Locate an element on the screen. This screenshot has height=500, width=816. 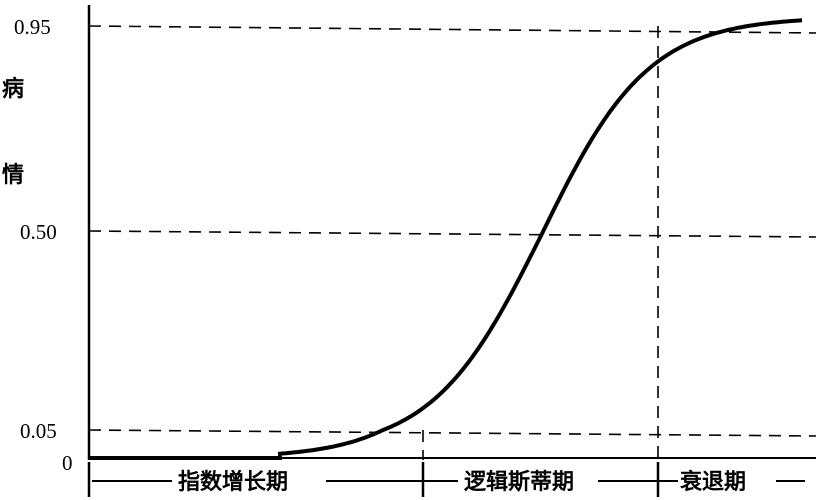
y-axis-label-1: 病 is located at coordinates (13, 89).